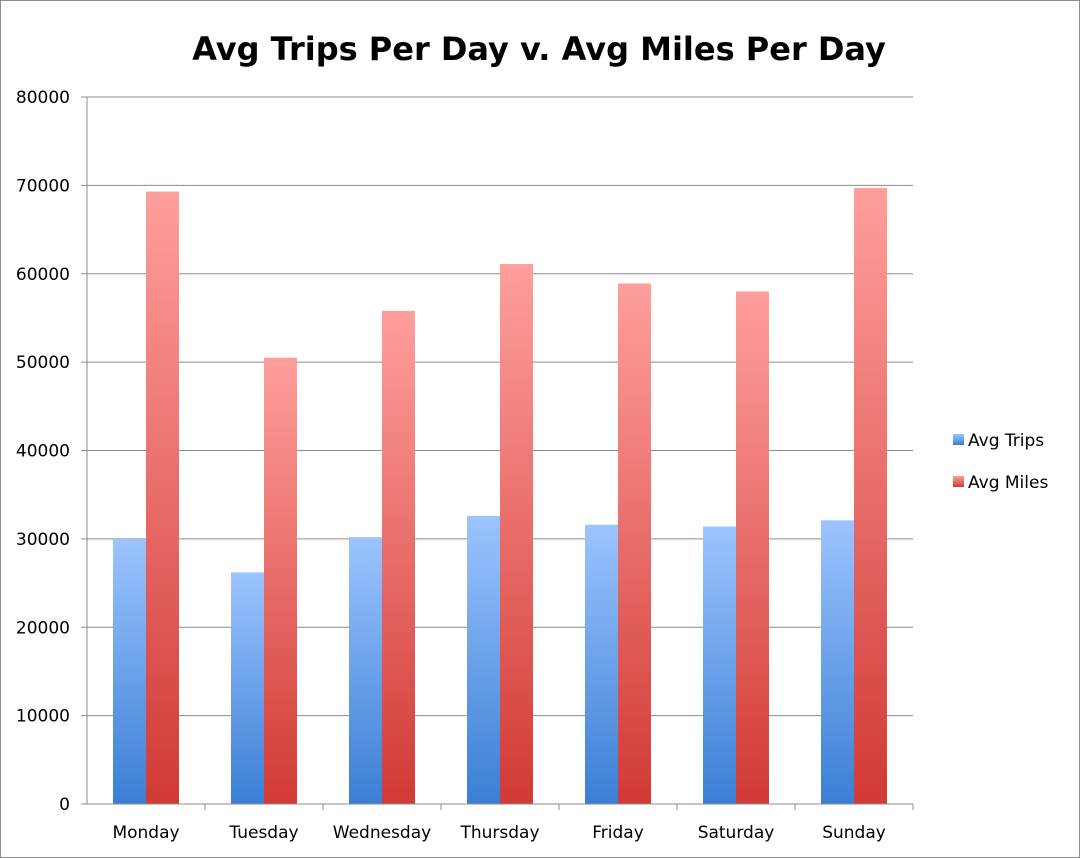 Image resolution: width=1080 pixels, height=858 pixels. I want to click on legend-swatch-miles, so click(958, 481).